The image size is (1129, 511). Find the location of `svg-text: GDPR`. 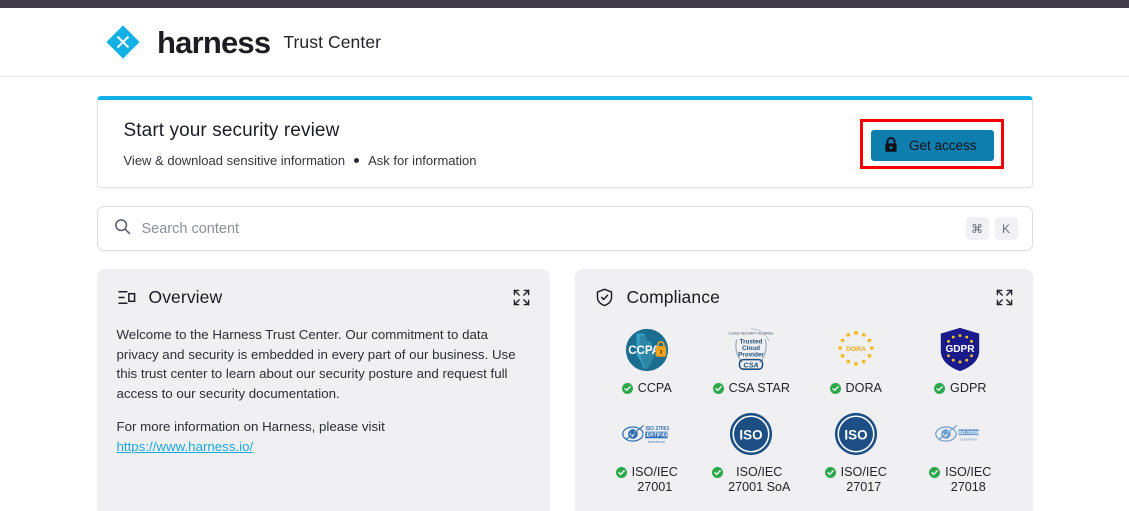

svg-text: GDPR is located at coordinates (961, 349).